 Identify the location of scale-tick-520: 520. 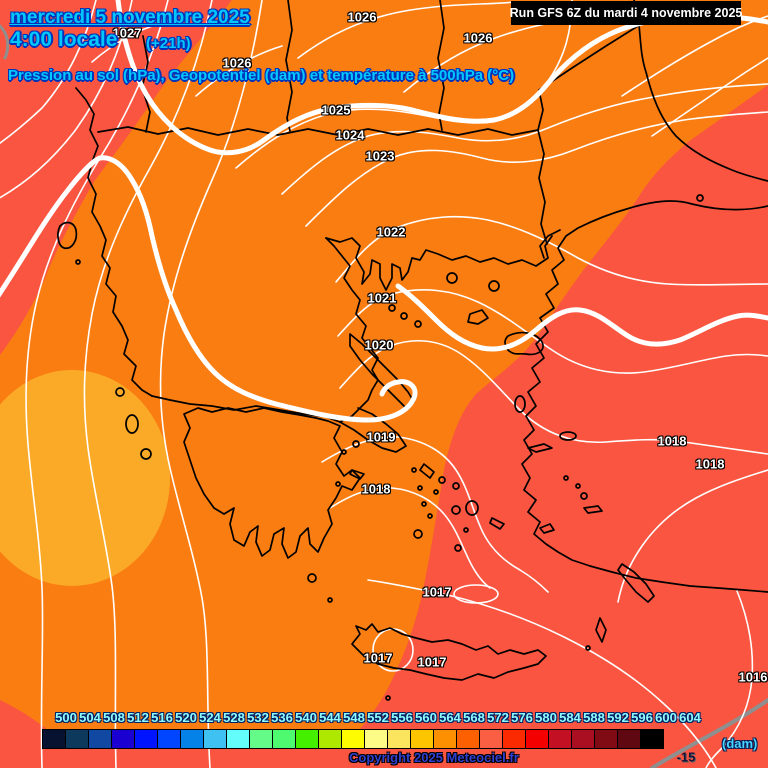
(186, 717).